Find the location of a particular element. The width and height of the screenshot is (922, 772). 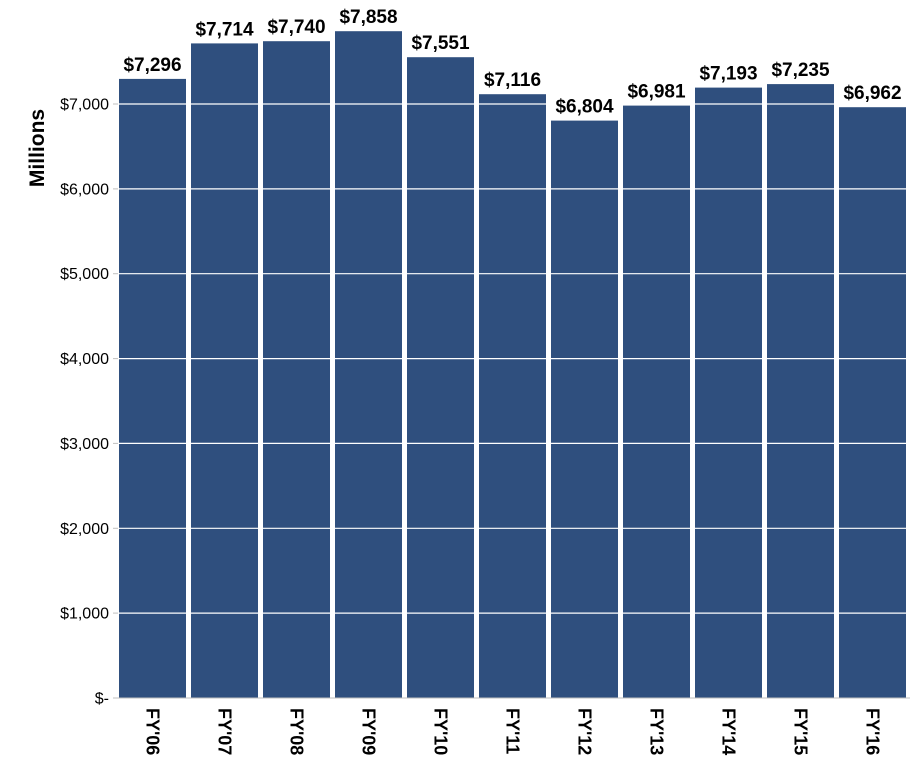

bar-fy14 is located at coordinates (728, 393).